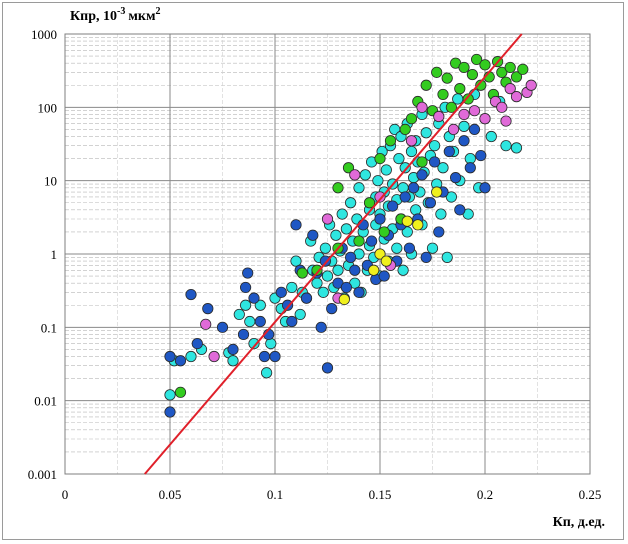 The height and width of the screenshot is (544, 628). Describe the element at coordinates (48, 107) in the screenshot. I see `y-tick-label: 100` at that location.